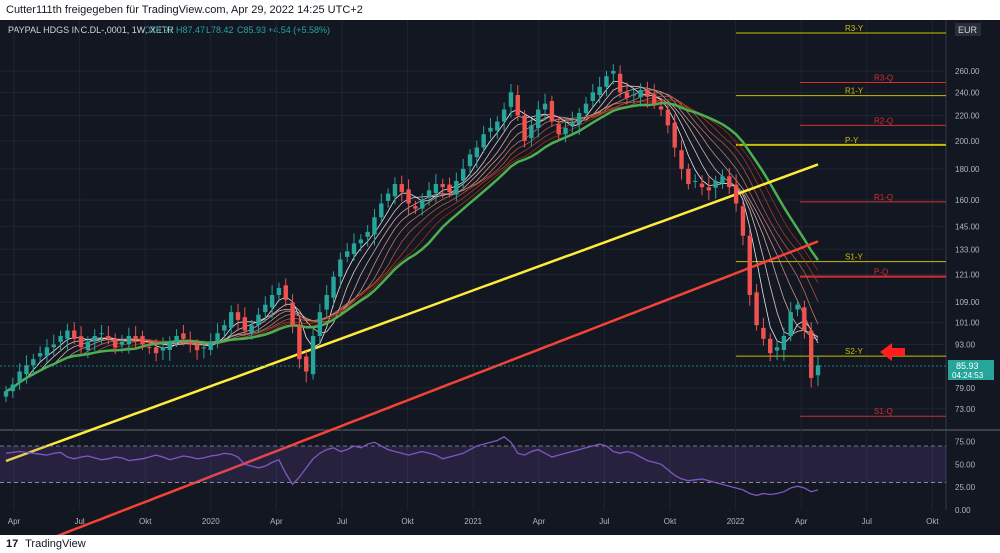 The height and width of the screenshot is (553, 1000). Describe the element at coordinates (932, 521) in the screenshot. I see `time-tick-label: Okt` at that location.